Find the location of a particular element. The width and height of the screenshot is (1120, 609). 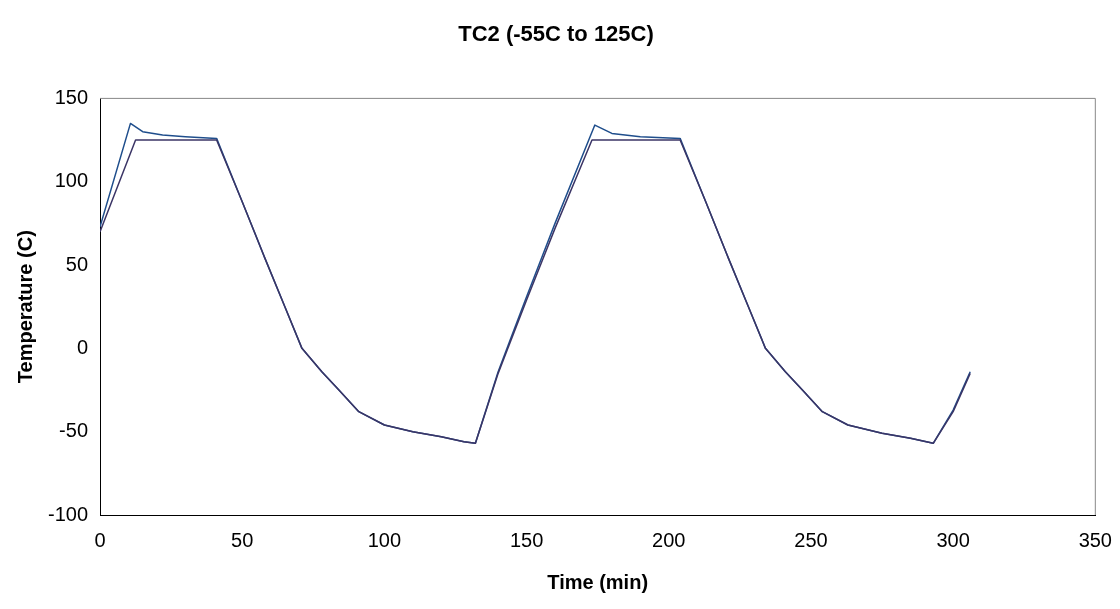

x-tick-label: 250 is located at coordinates (811, 539).